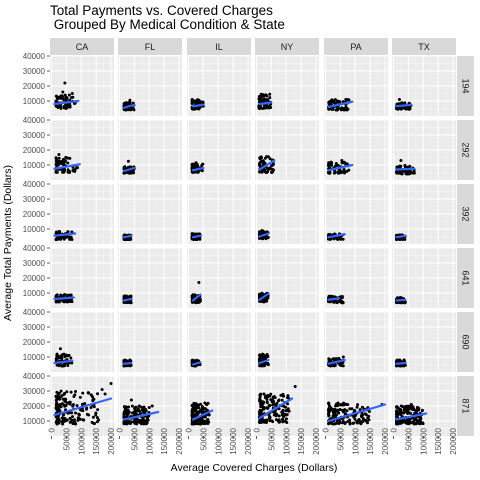  Describe the element at coordinates (34, 376) in the screenshot. I see `y-tick-label: 40000` at that location.